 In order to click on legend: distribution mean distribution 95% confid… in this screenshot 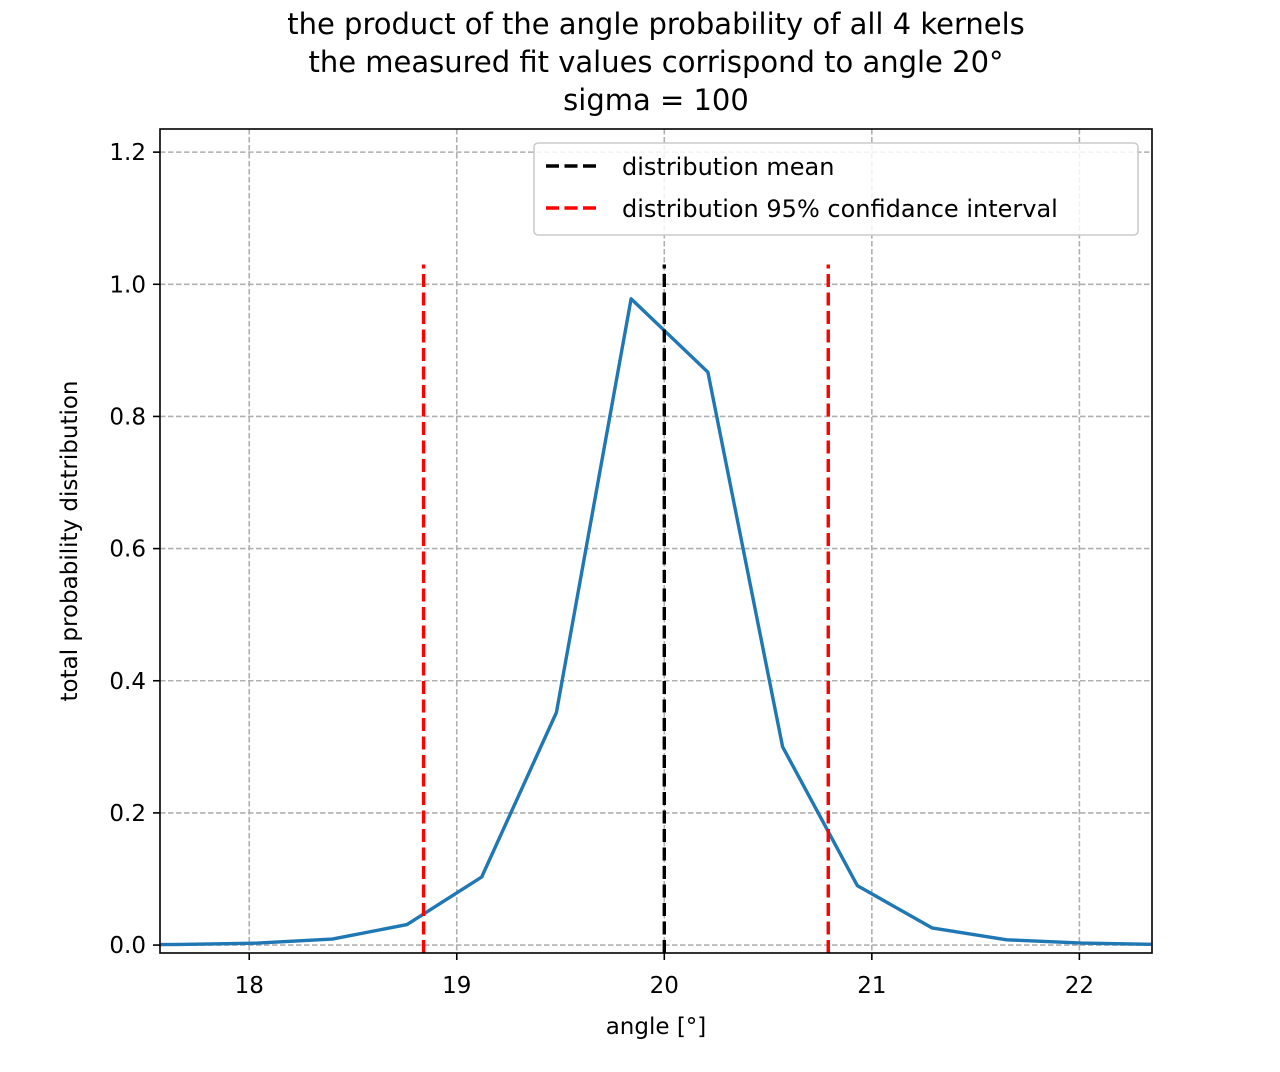, I will do `click(836, 189)`.